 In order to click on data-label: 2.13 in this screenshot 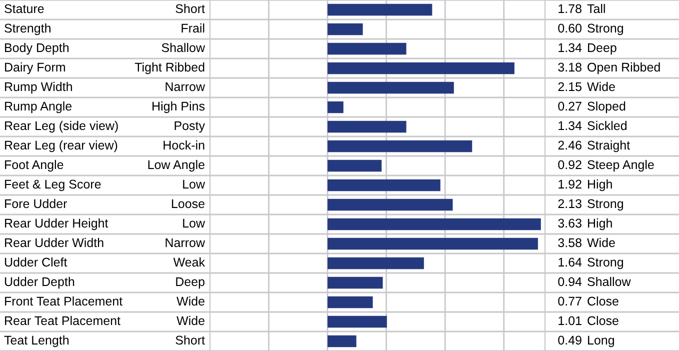, I will do `click(570, 203)`.